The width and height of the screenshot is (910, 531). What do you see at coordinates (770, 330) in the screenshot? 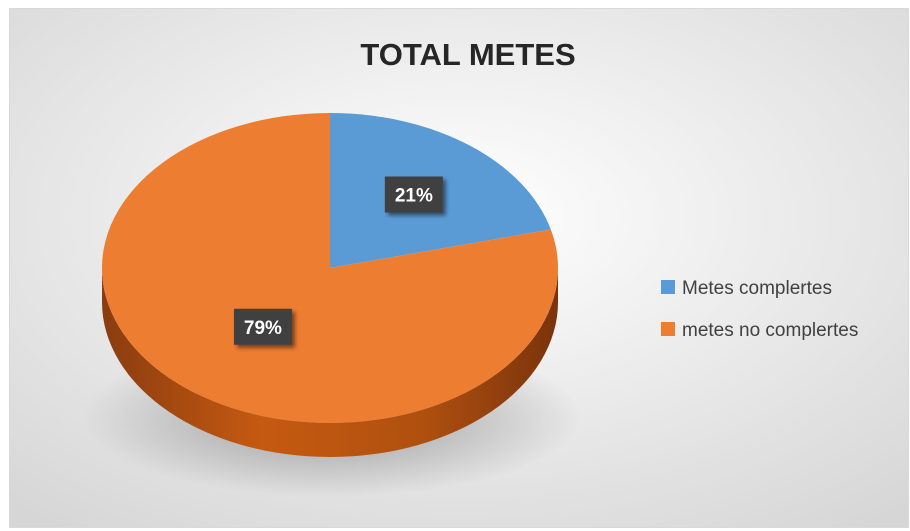
I see `legend-label-2: metes no complertes` at bounding box center [770, 330].